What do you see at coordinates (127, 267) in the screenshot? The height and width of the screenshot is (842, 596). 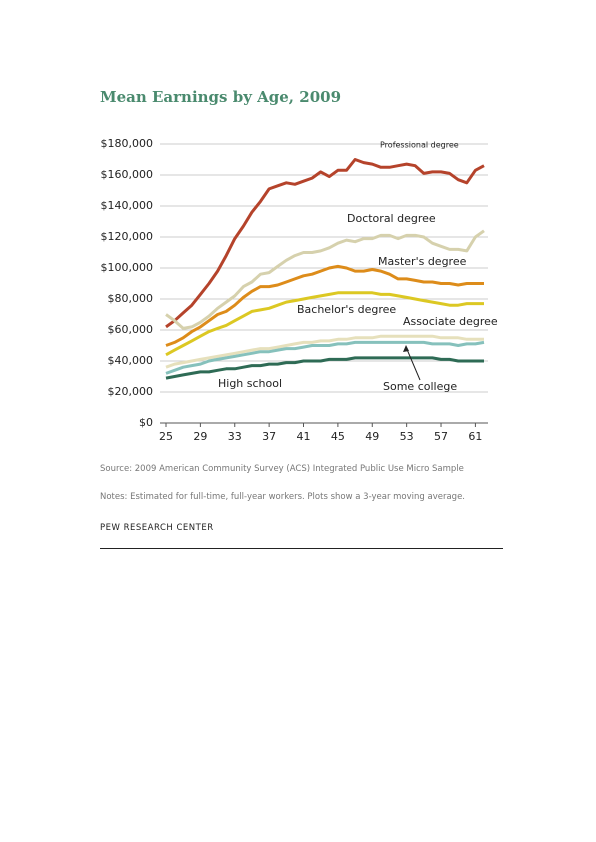 I see `y-tick-label: $100,000` at bounding box center [127, 267].